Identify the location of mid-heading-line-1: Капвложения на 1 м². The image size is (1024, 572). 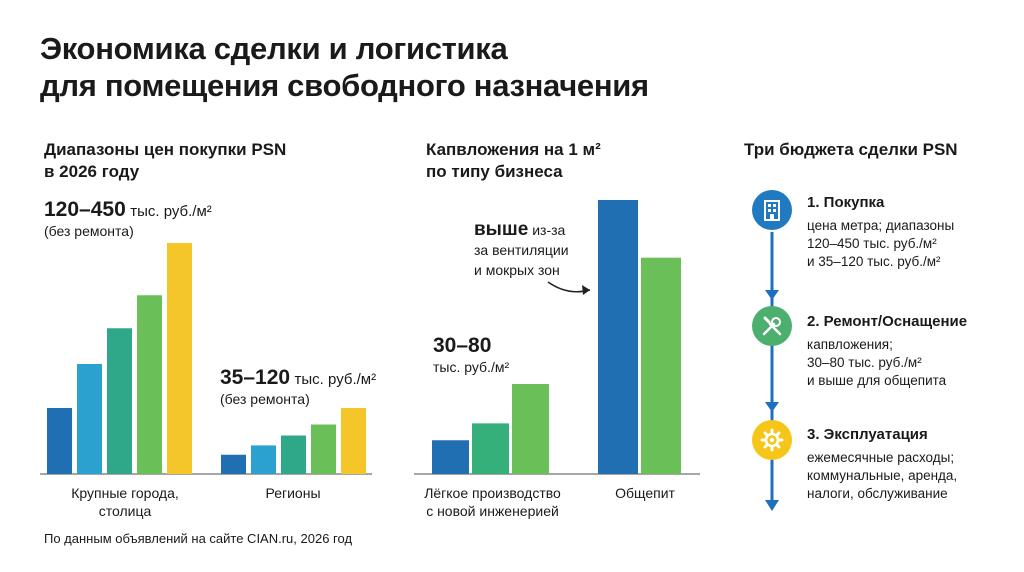
(513, 149).